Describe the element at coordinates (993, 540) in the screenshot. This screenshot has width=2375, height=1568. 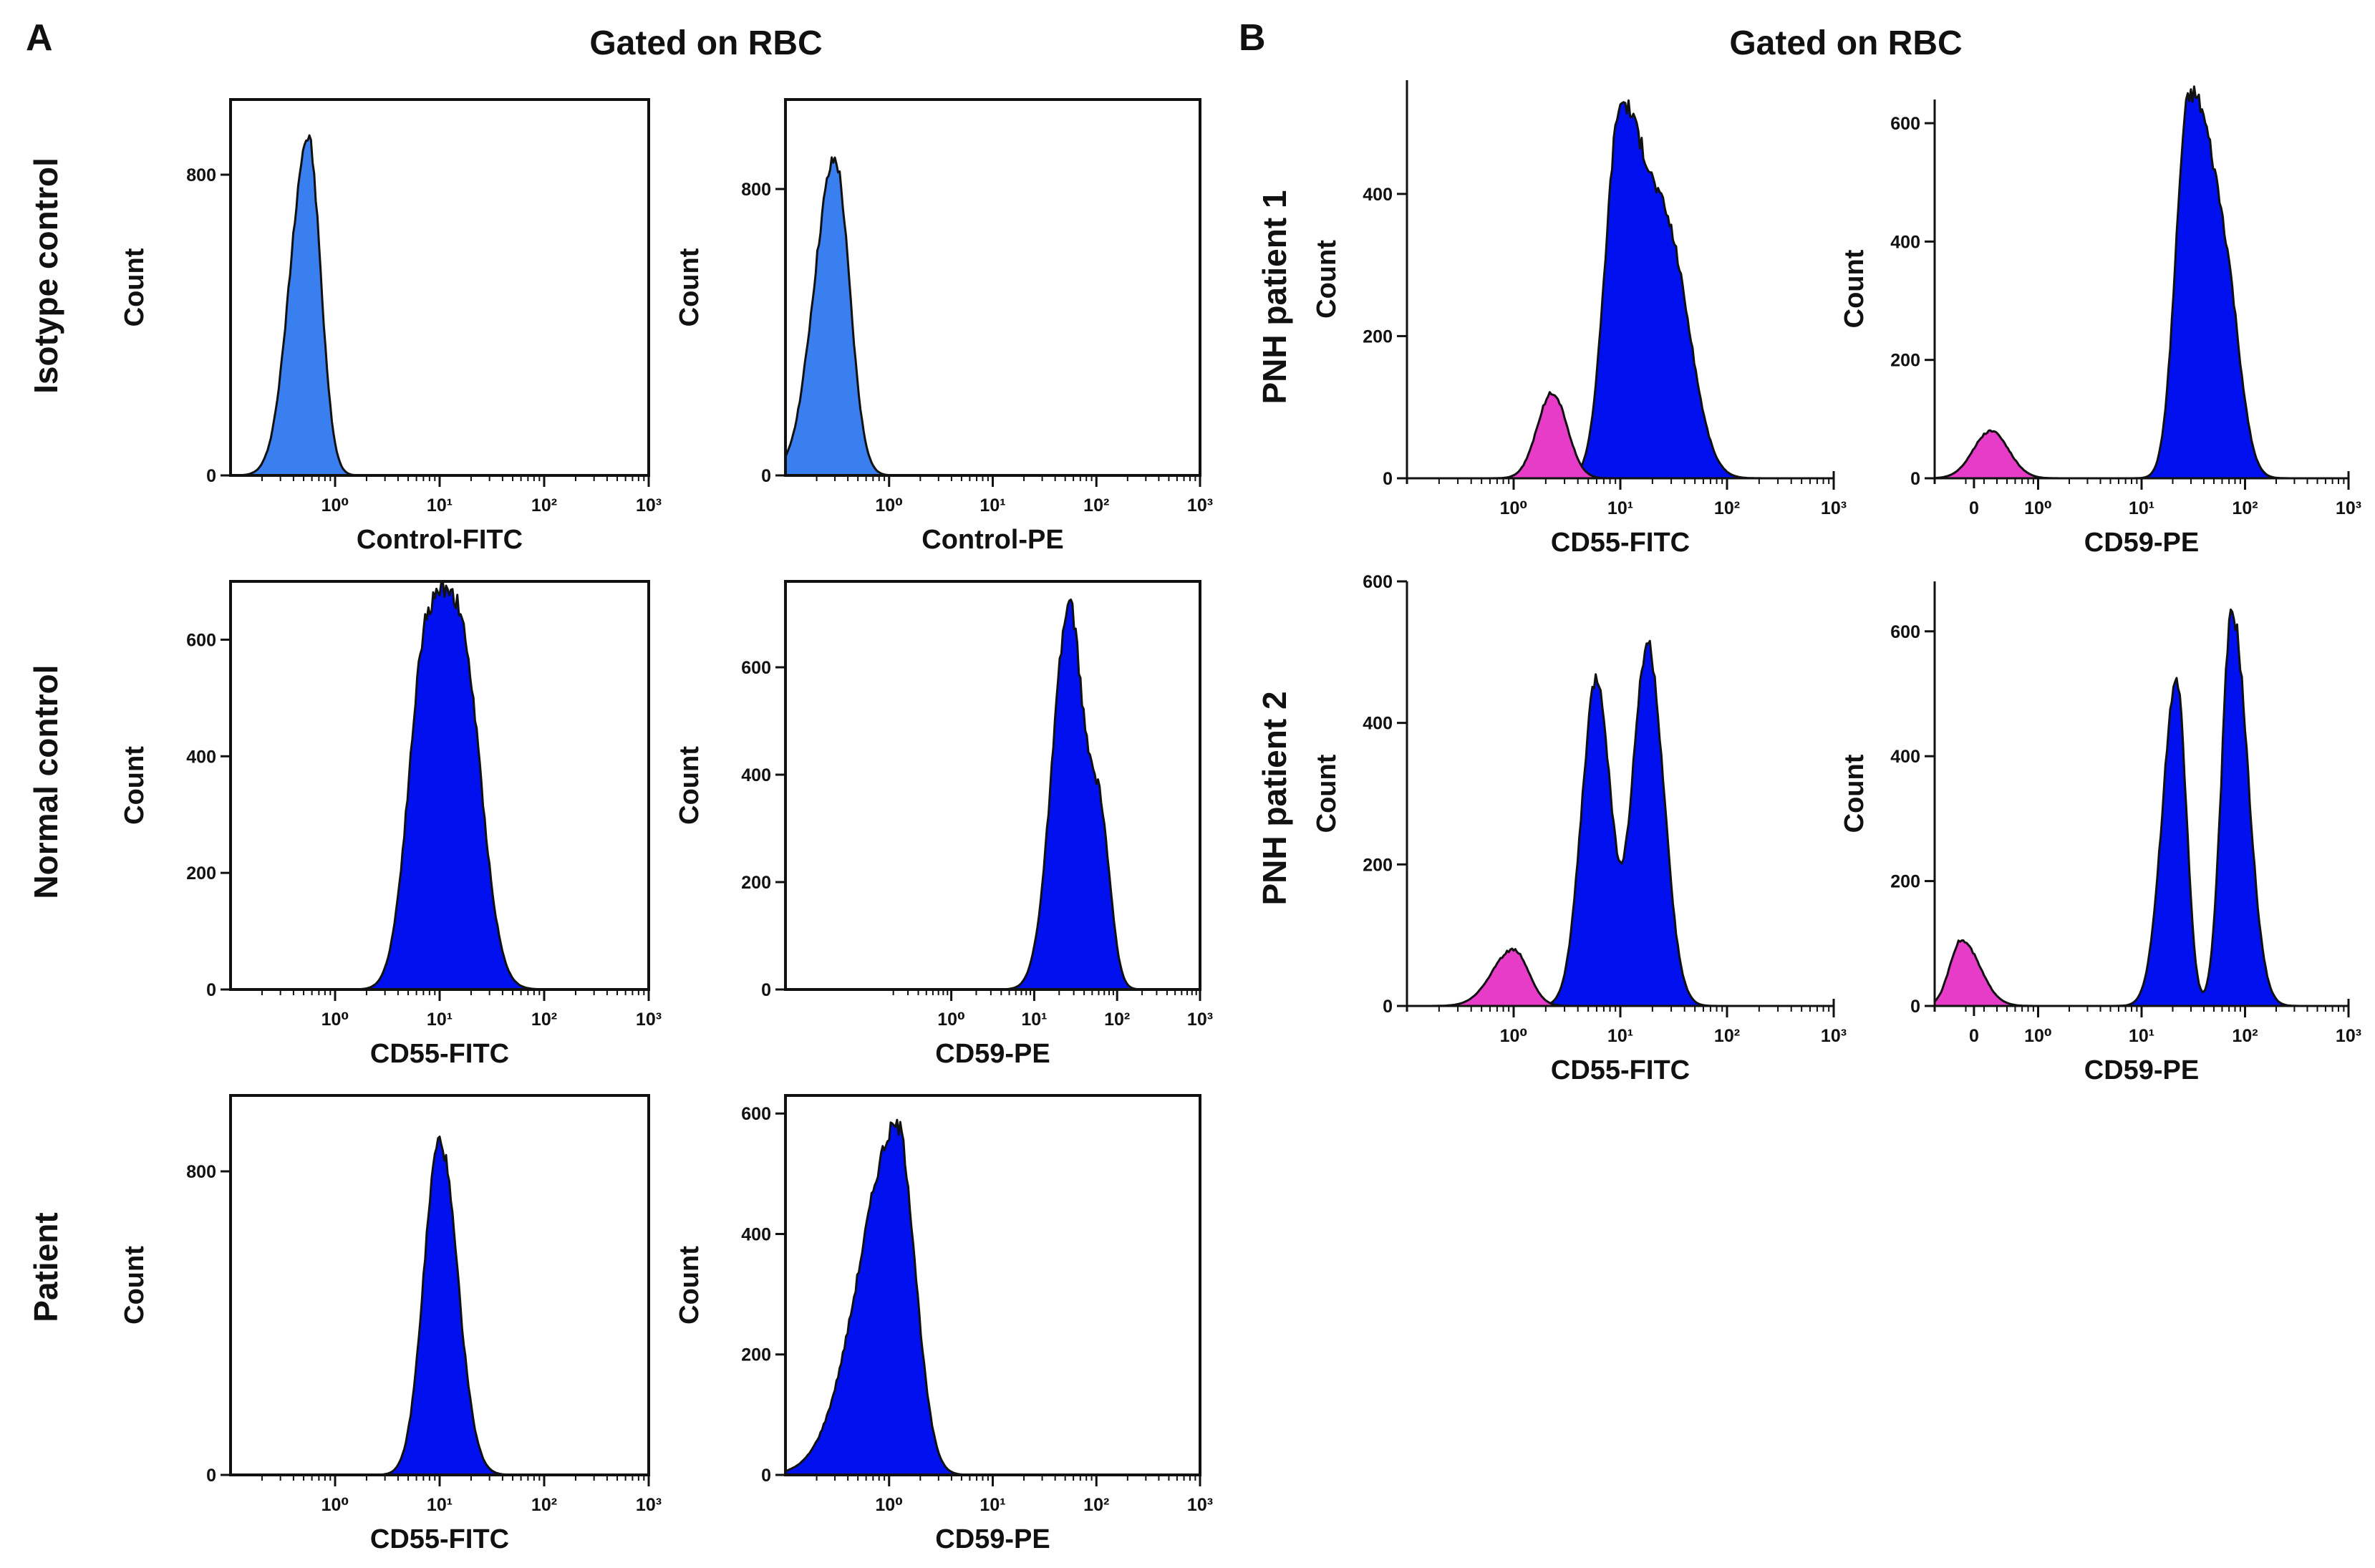
I see `x-axis-title: Control-PE` at that location.